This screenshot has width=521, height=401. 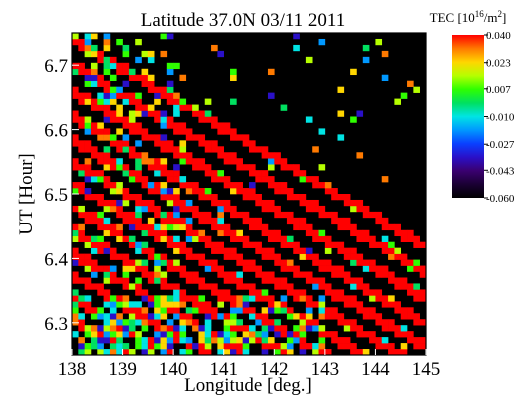 I want to click on y-tick-label: 6.6, so click(x=56, y=131).